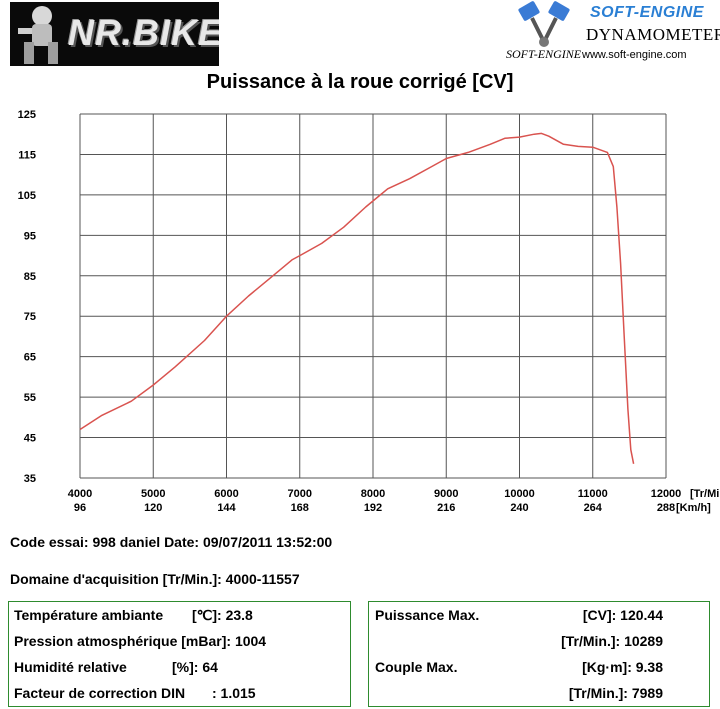  Describe the element at coordinates (693, 508) in the screenshot. I see `x2-axis-label: [Km/h]` at that location.